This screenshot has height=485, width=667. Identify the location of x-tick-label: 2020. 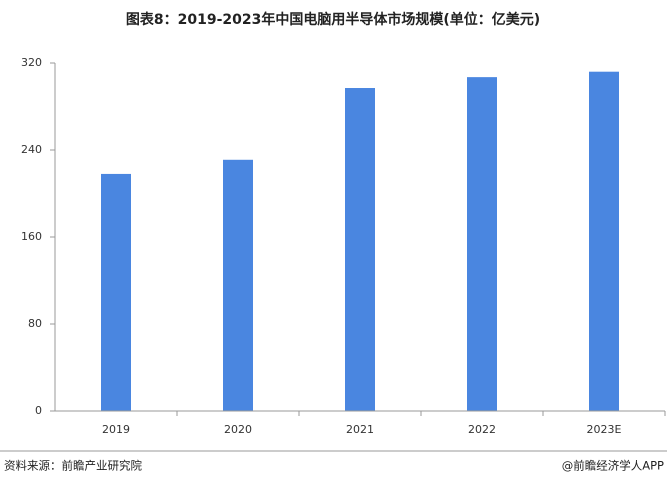
(238, 429).